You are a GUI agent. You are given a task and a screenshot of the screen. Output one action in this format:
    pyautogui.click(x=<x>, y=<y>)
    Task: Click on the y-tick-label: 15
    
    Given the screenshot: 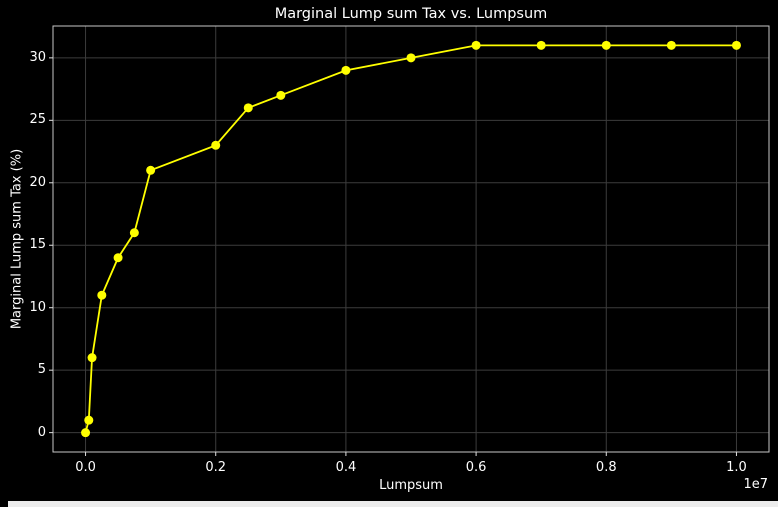 What is the action you would take?
    pyautogui.click(x=37, y=245)
    